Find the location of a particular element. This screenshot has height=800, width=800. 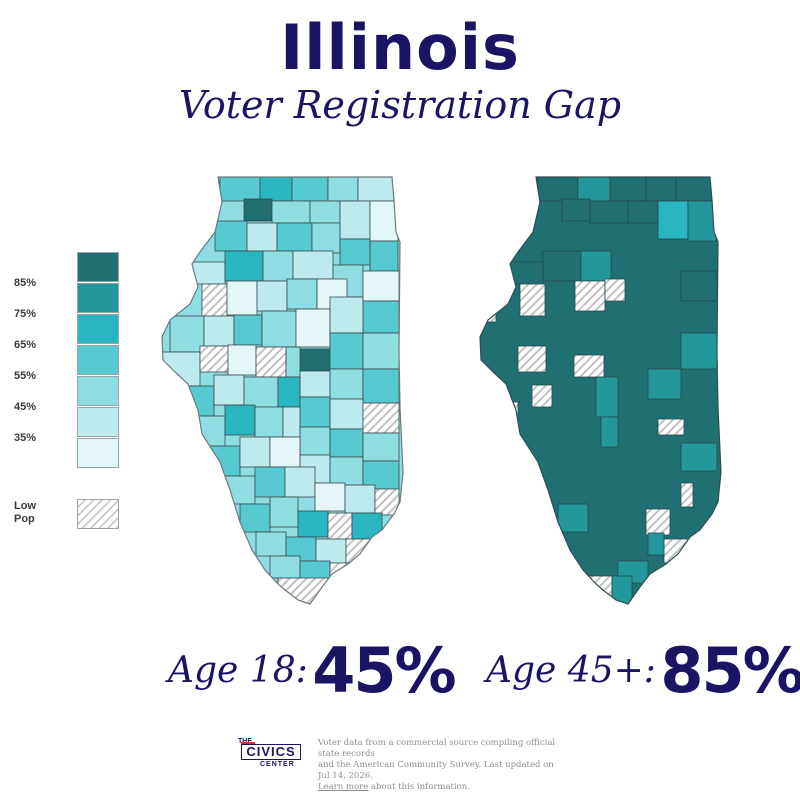

legend-label-55: 55% is located at coordinates (25, 376).